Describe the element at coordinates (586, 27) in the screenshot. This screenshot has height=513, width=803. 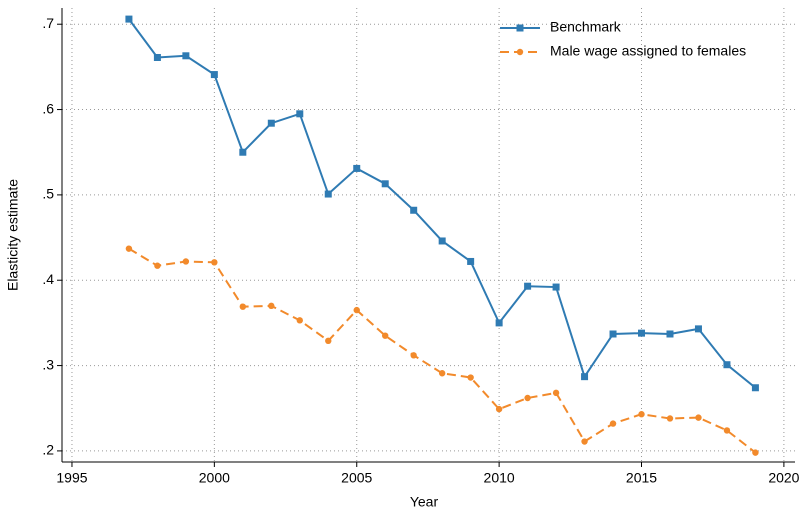
I see `legend-label: Benchmark` at that location.